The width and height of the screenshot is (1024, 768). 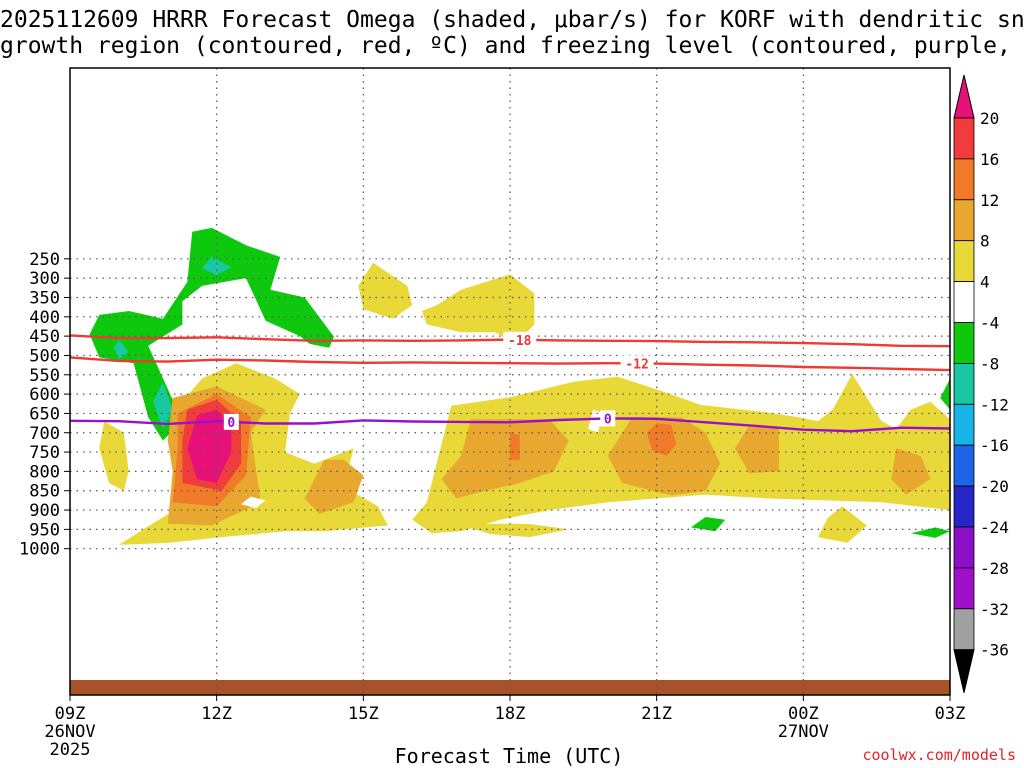 What do you see at coordinates (510, 687) in the screenshot?
I see `ground-surface` at bounding box center [510, 687].